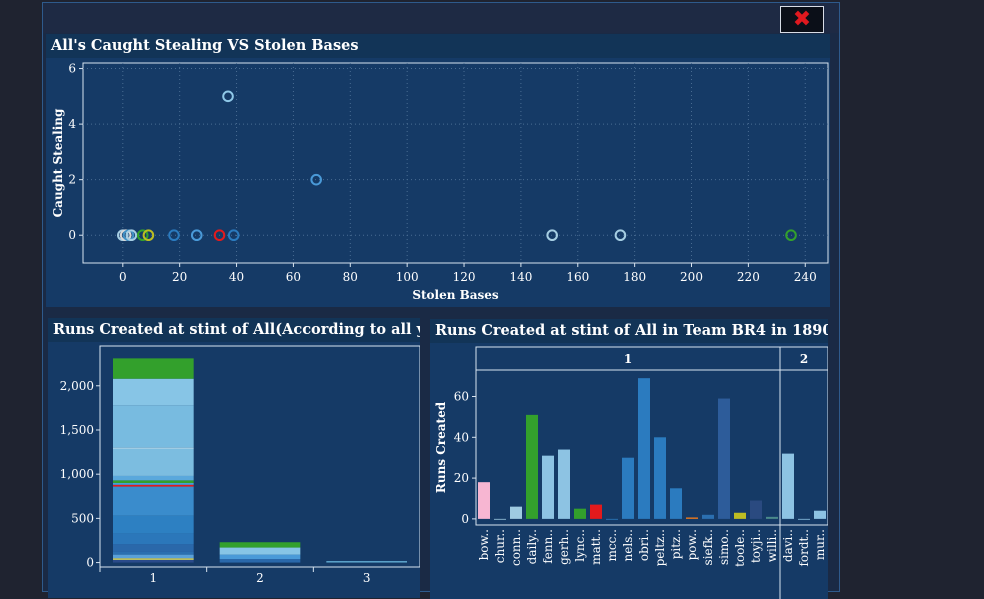  I want to click on x-tick-label: 20, so click(179, 277).